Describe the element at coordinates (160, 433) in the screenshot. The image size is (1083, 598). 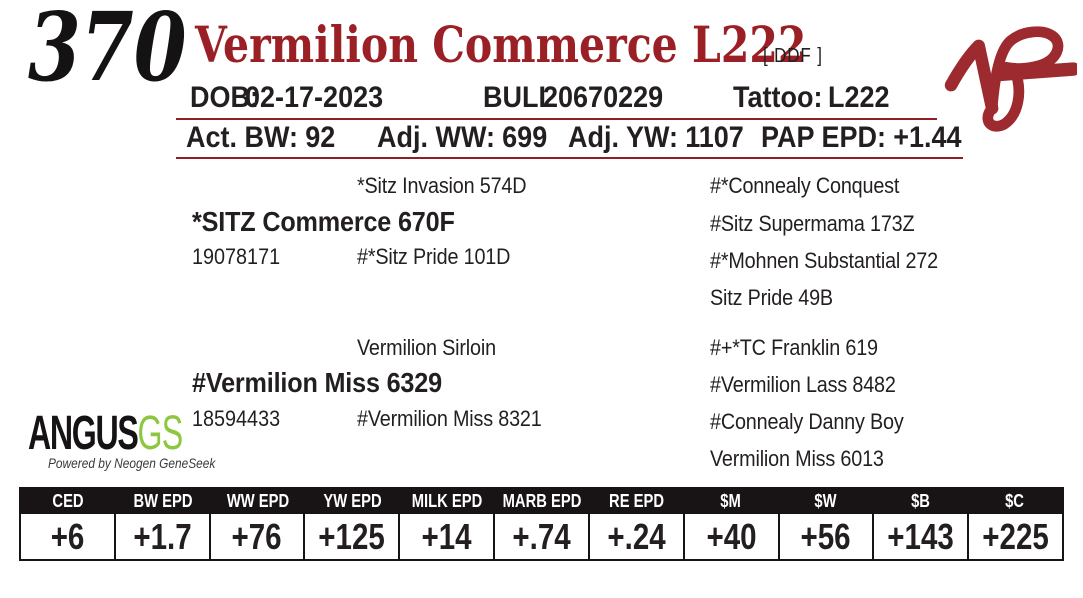
I see `angus-gs-letters: GS` at that location.